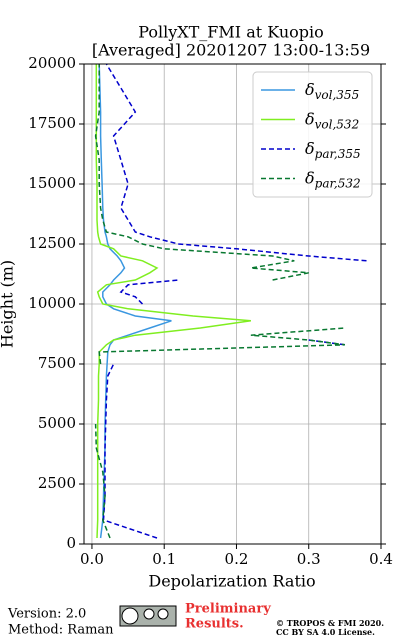 The image size is (400, 640). I want to click on y-tick-label: 20000, so click(52, 63).